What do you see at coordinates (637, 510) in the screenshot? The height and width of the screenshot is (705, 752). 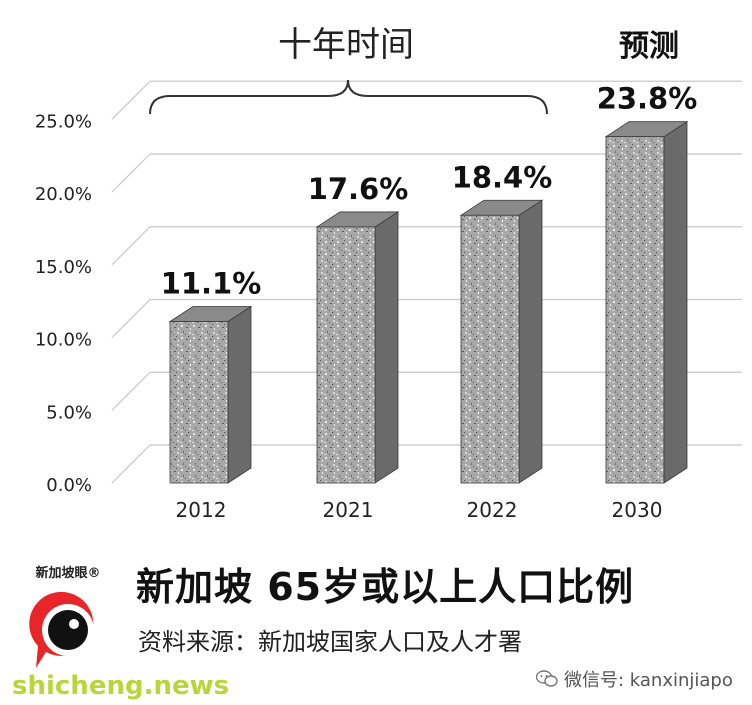 I see `x-tick-label: 2030` at bounding box center [637, 510].